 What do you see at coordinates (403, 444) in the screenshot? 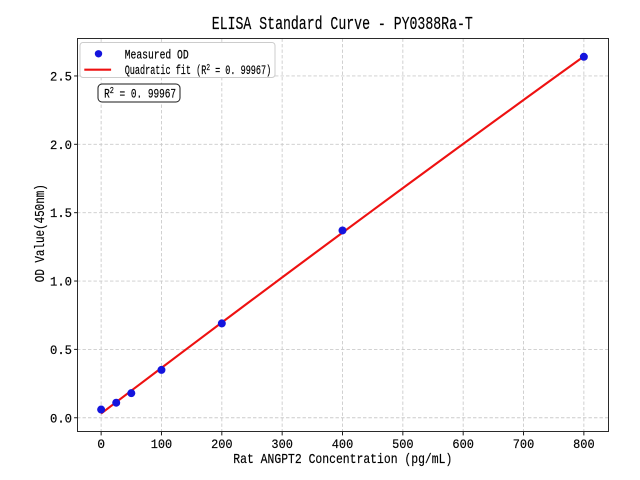
I see `svg-text: 500` at bounding box center [403, 444].